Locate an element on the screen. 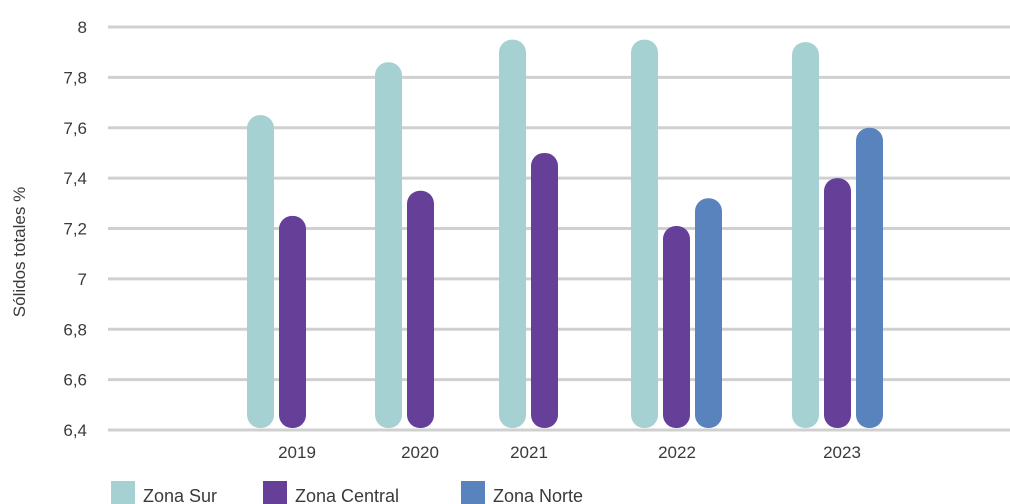 The height and width of the screenshot is (504, 1010). bar-zona-central-2022 is located at coordinates (676, 326).